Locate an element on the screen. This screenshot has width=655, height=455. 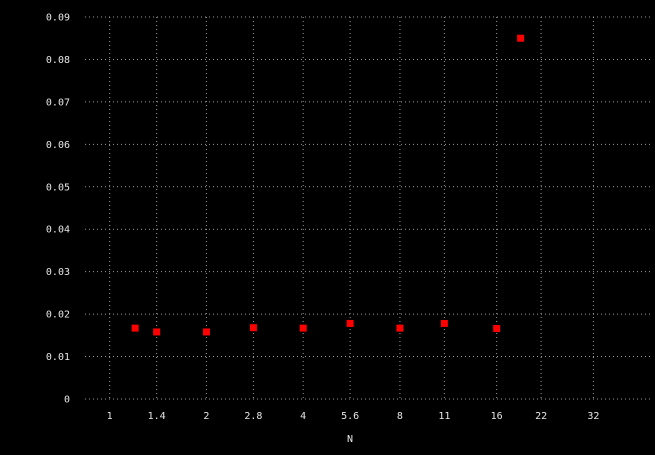
x-tick-label: 2 is located at coordinates (206, 416).